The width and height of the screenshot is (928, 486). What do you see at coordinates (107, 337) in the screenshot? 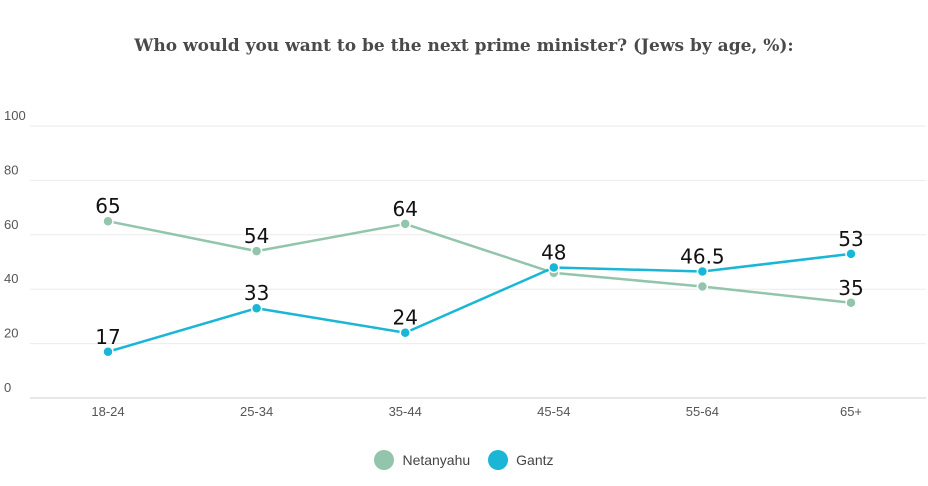
I see `data-label-gantz-18-24: 17` at bounding box center [107, 337].